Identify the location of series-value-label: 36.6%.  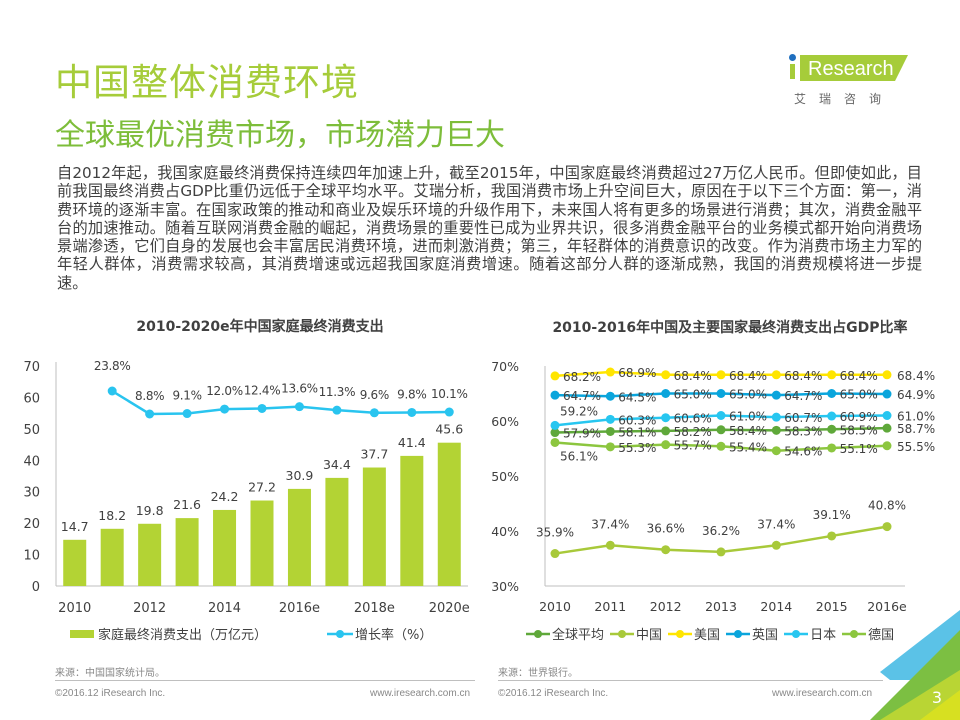
(666, 529).